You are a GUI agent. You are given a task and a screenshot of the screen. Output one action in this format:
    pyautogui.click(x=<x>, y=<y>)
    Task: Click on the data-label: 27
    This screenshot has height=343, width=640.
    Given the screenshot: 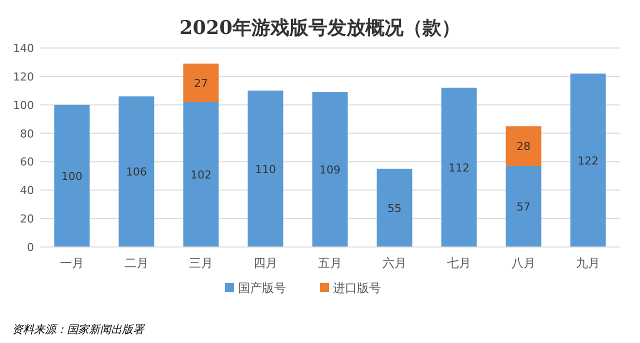 What is the action you would take?
    pyautogui.click(x=201, y=83)
    